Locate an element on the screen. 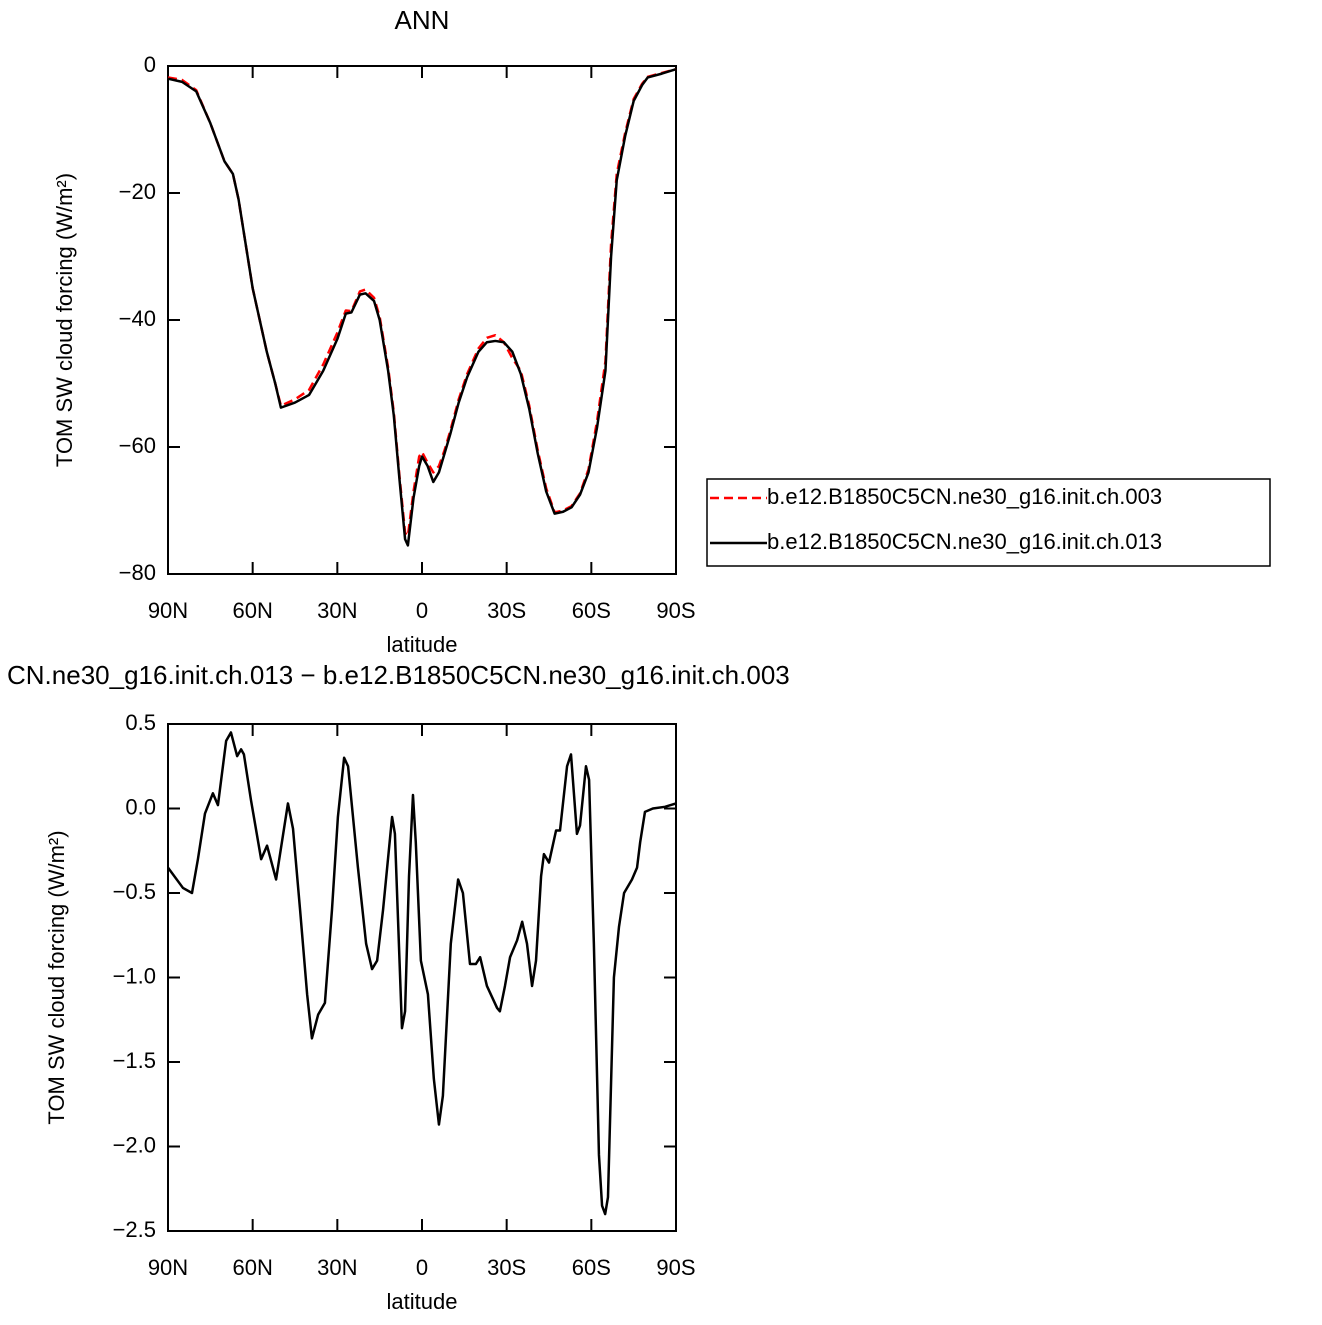  y-tick-label: −0.5 is located at coordinates (134, 891).